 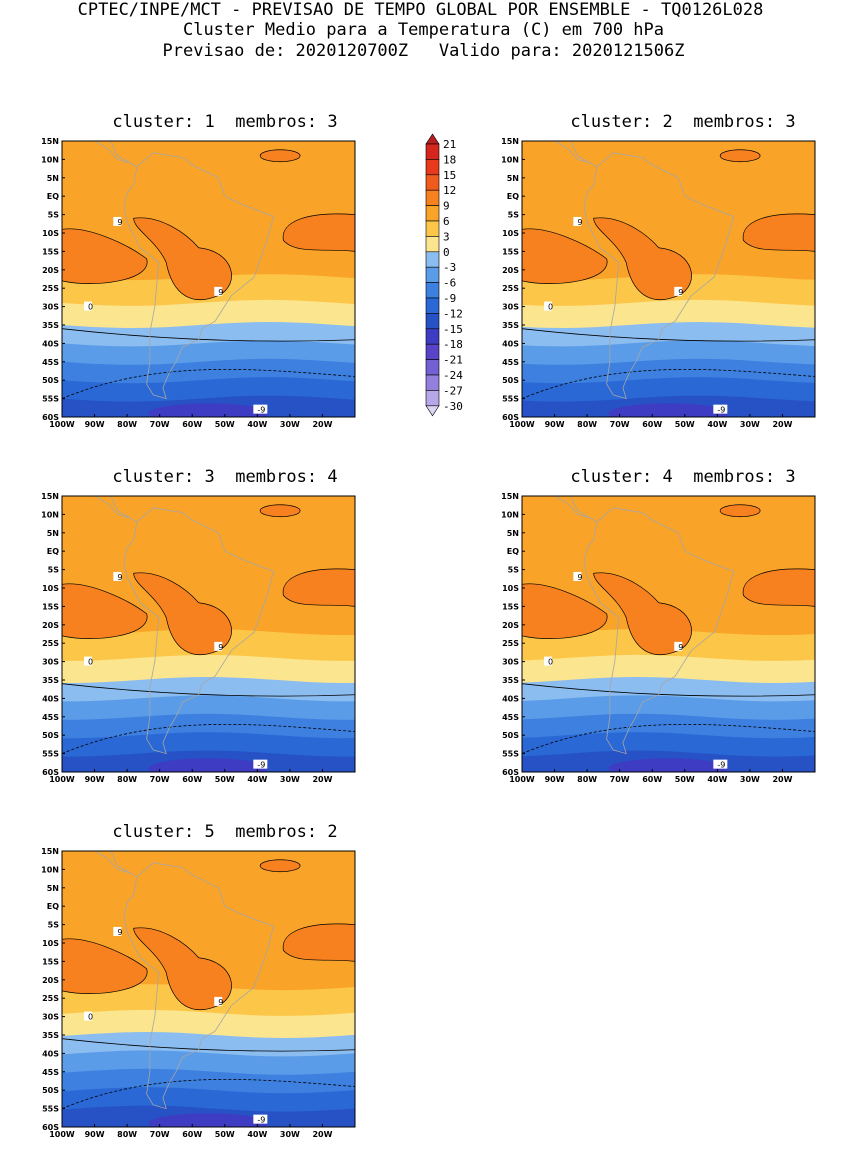 I want to click on panel-title-cluster-2: cluster: 2 membros: 3, so click(x=683, y=122).